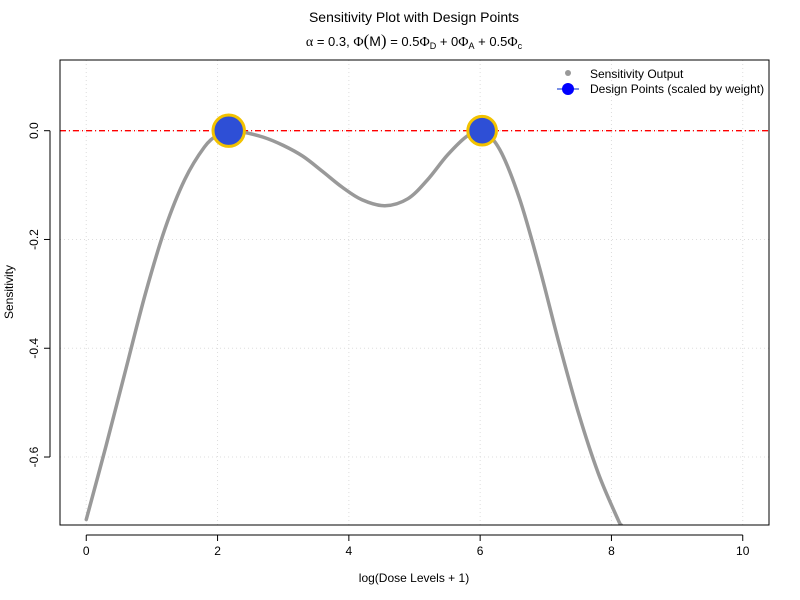 Image resolution: width=800 pixels, height=600 pixels. What do you see at coordinates (433, 46) in the screenshot?
I see `subtitle-term-d-sub: D` at bounding box center [433, 46].